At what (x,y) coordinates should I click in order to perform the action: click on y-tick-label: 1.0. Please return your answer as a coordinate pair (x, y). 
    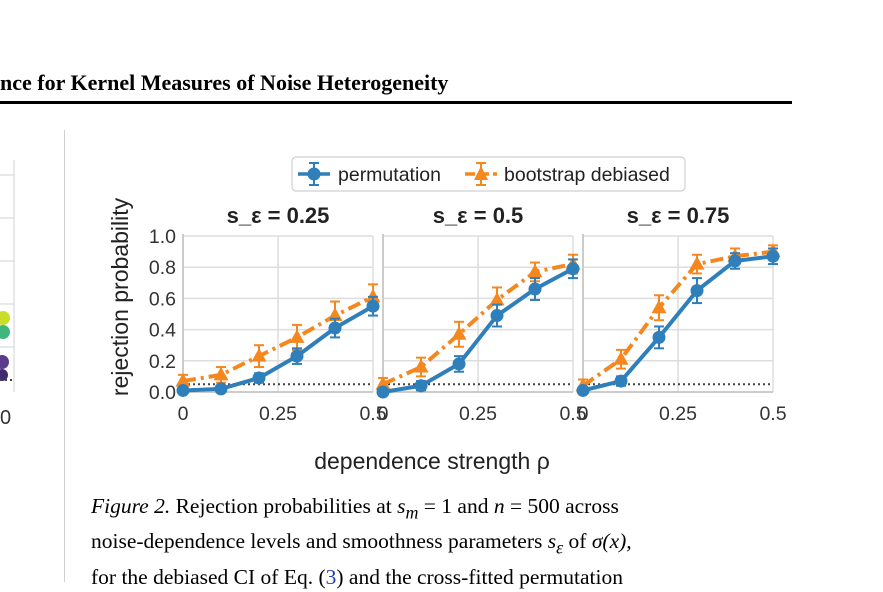
    Looking at the image, I should click on (162, 237).